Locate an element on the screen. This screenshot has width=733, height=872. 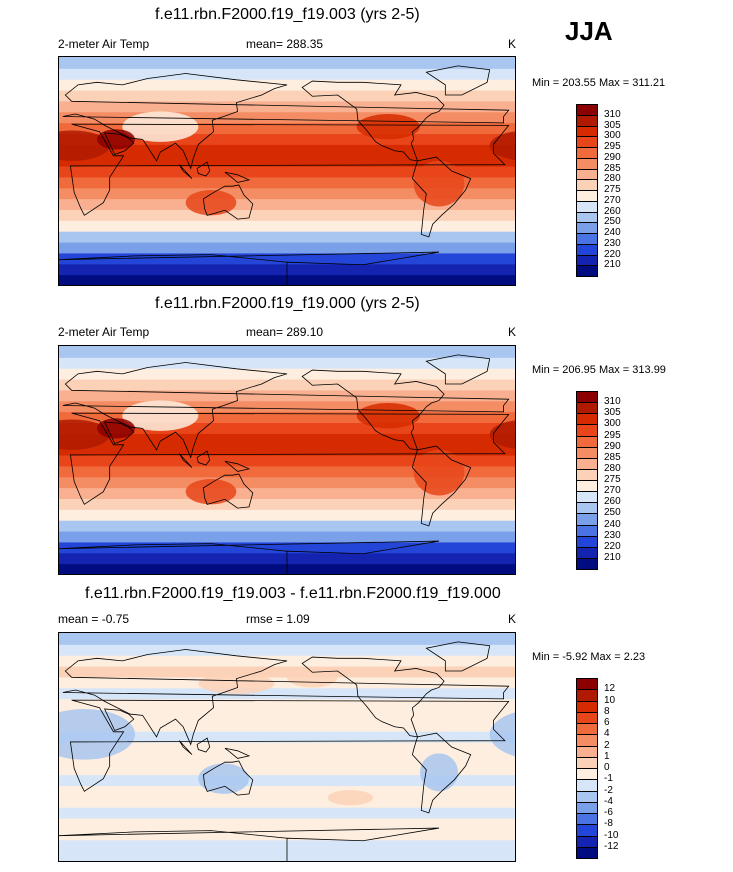
colorbar-tick-label: 275 is located at coordinates (612, 189).